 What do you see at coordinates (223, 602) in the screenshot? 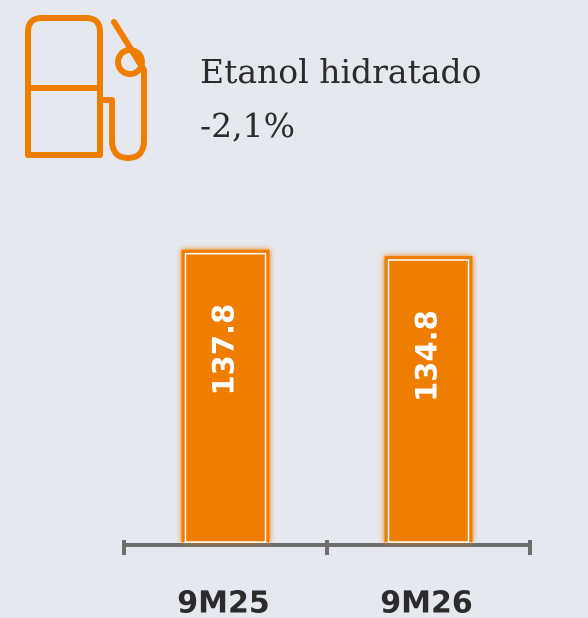
I see `x-tick-label: 9M25` at bounding box center [223, 602].